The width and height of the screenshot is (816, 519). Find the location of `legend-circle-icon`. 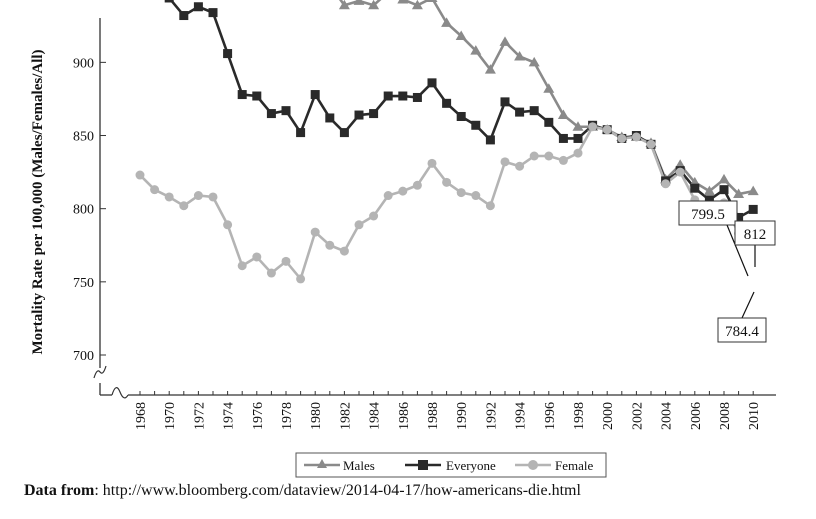

legend-circle-icon is located at coordinates (533, 465).